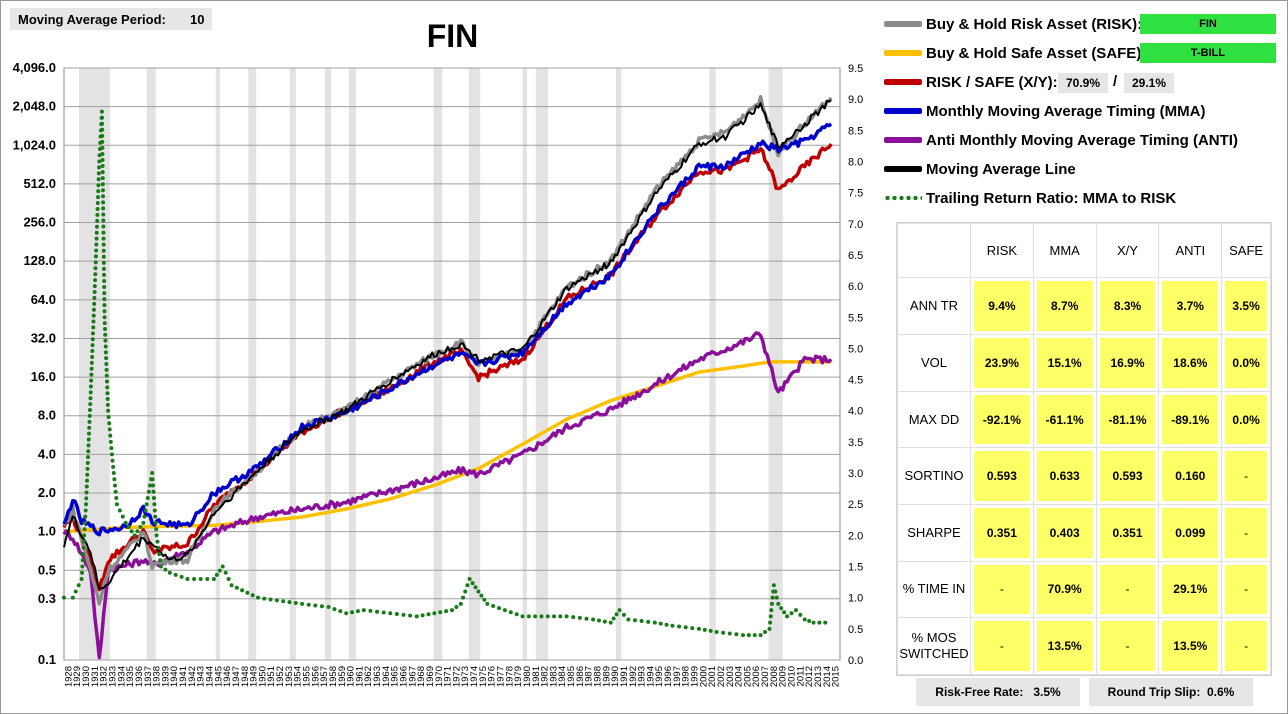  I want to click on y-right-tick-label: 2.0, so click(855, 536).